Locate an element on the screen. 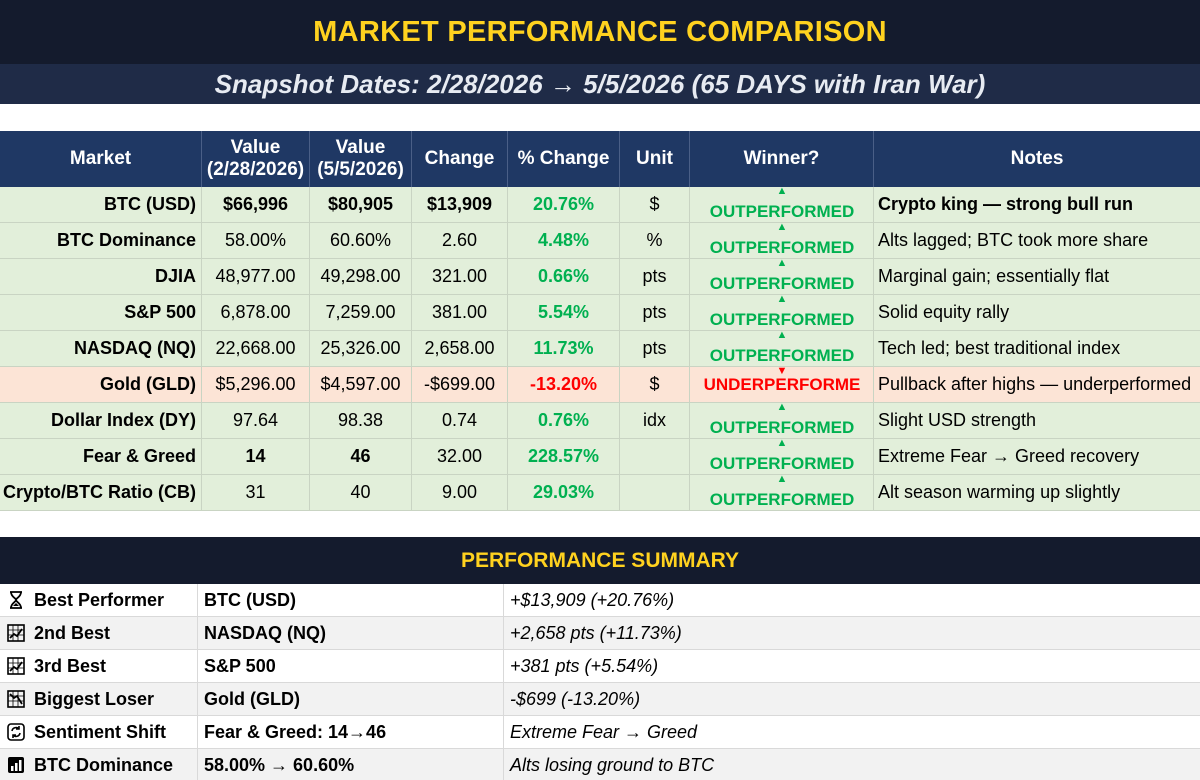 This screenshot has height=780, width=1200. hourglass-icon is located at coordinates (16, 600).